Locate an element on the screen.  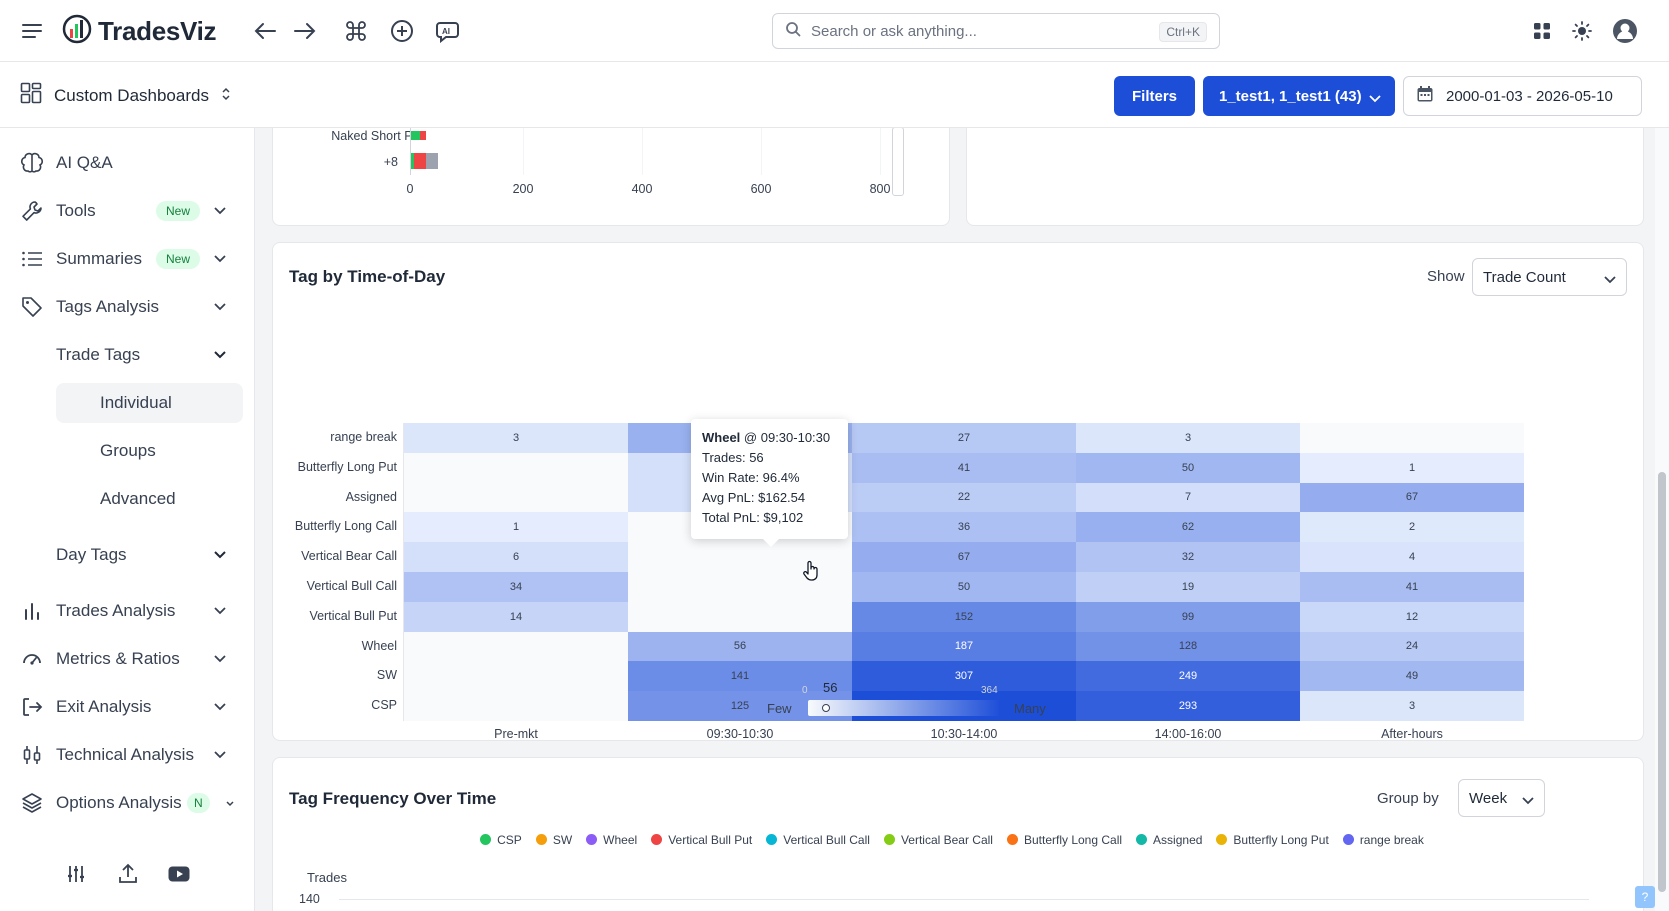
sidebar-item-options-analysis: Options Analysis N is located at coordinates (127, 803).